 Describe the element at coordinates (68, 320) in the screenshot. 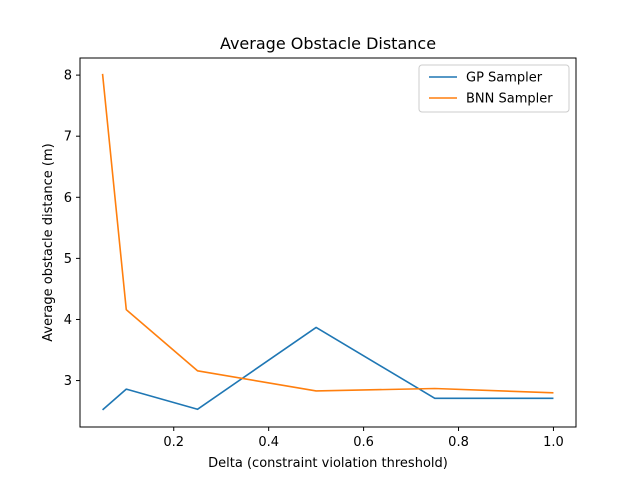

I see `y-tick-label: 4` at that location.